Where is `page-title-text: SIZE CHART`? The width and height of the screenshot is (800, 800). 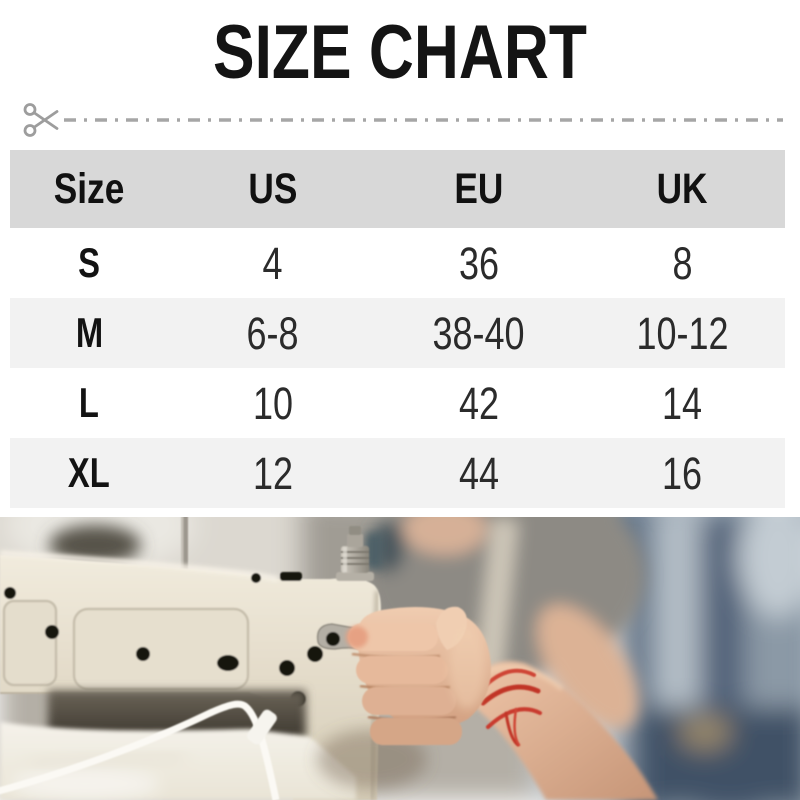 page-title-text: SIZE CHART is located at coordinates (400, 52).